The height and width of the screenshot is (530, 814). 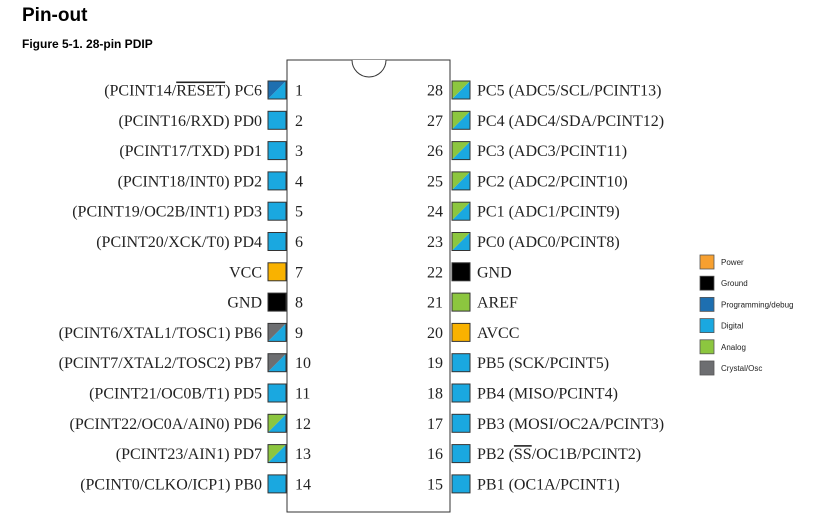 I want to click on pin-16-marker, so click(x=461, y=454).